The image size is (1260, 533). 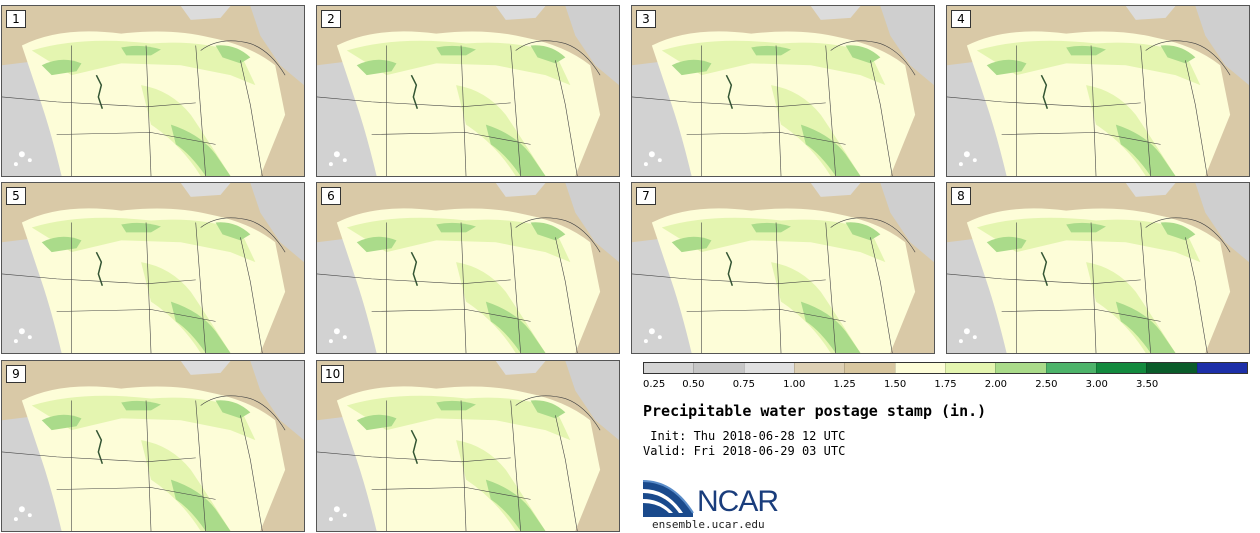 I want to click on panel-number-label: 10, so click(x=333, y=374).